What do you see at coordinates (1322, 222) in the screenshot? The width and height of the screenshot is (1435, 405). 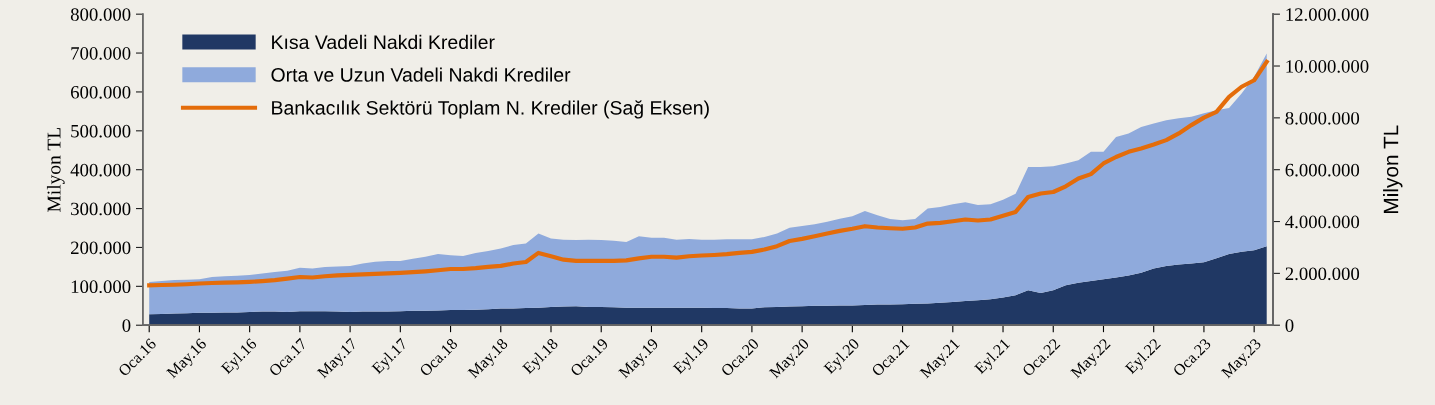 I see `y2-tick-label: 4.000.000` at bounding box center [1322, 222].